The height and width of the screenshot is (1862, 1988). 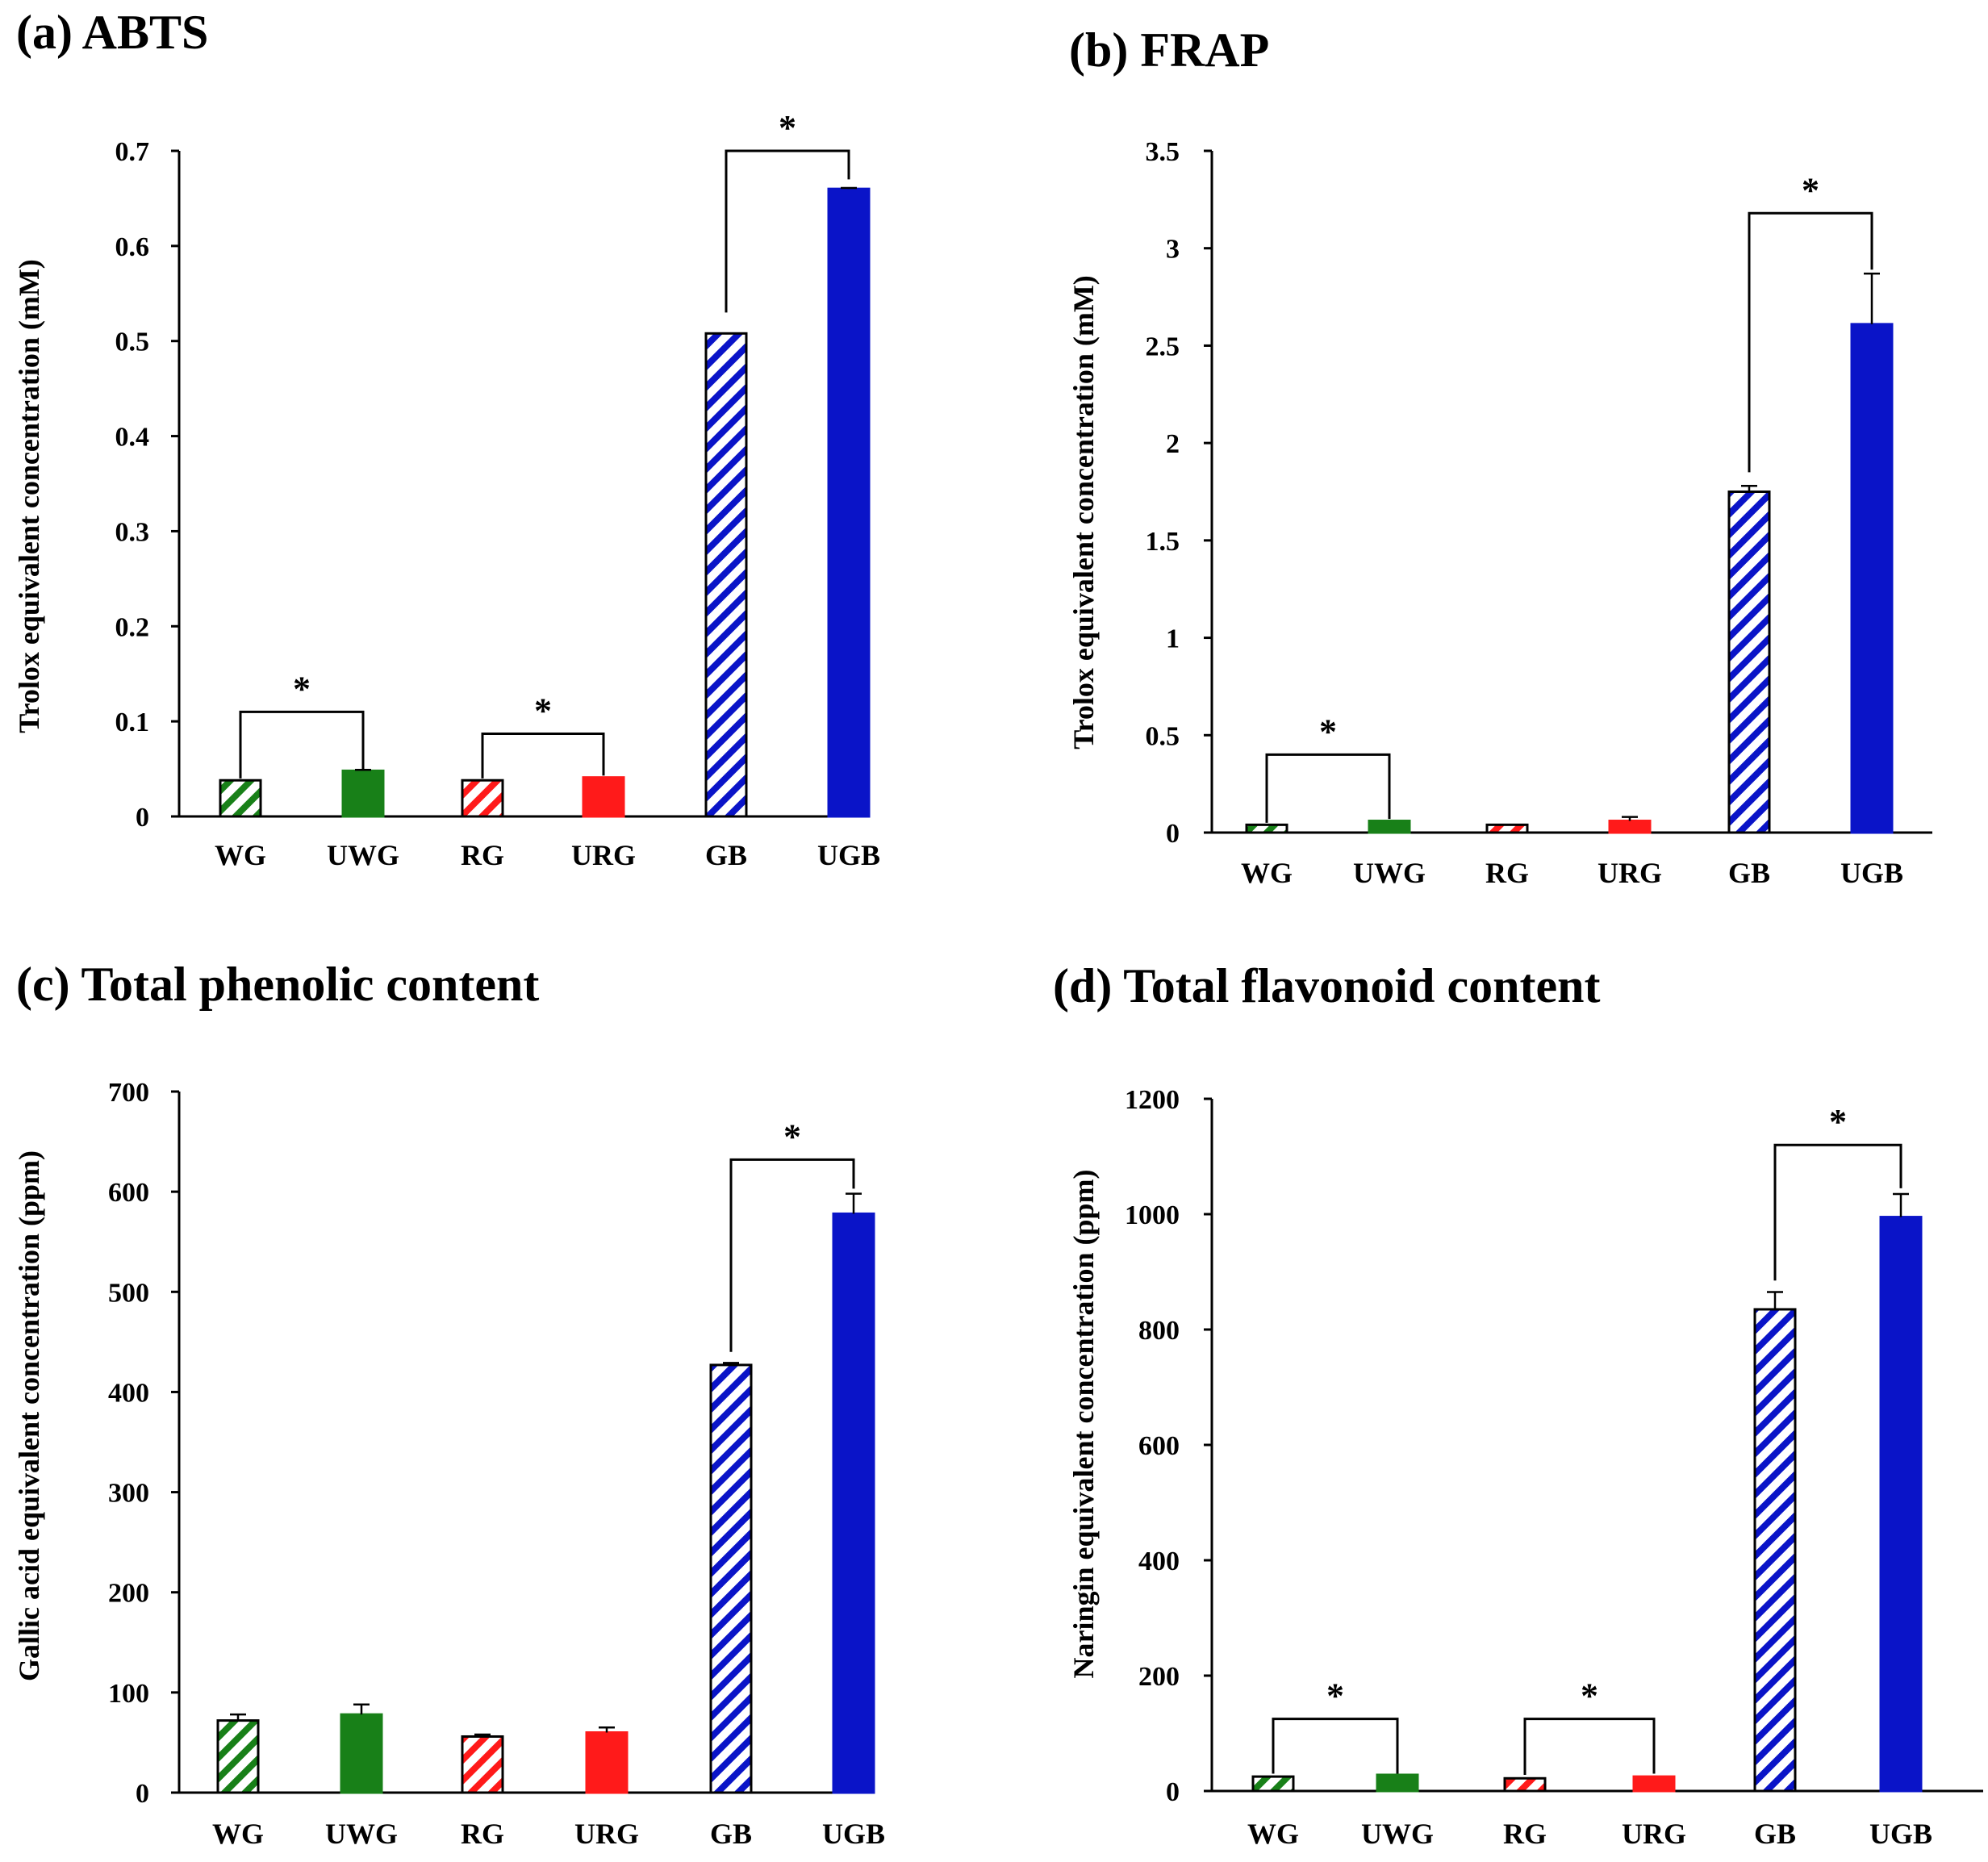 What do you see at coordinates (1173, 250) in the screenshot?
I see `y-tick-label: 3` at bounding box center [1173, 250].